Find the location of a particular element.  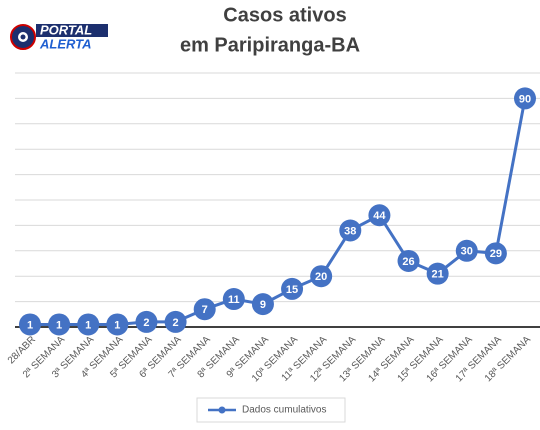

logo-band is located at coordinates (72, 30).